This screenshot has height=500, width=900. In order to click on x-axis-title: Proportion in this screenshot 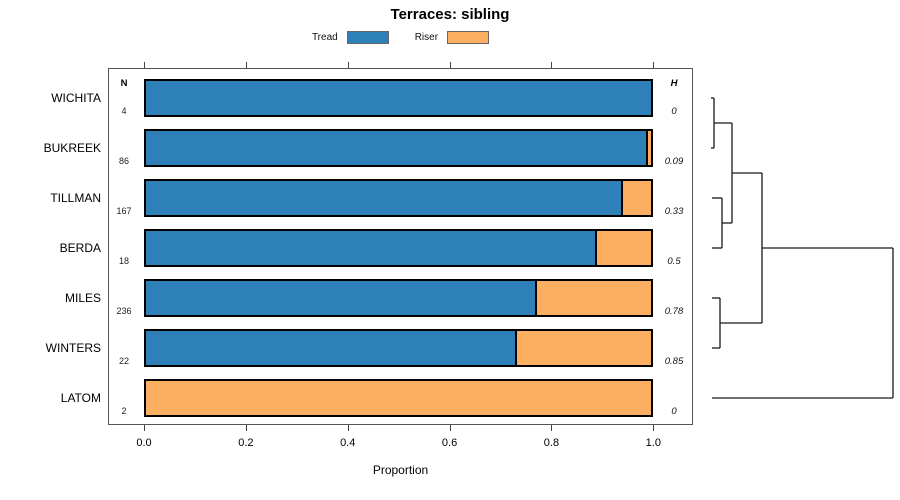, I will do `click(400, 470)`.